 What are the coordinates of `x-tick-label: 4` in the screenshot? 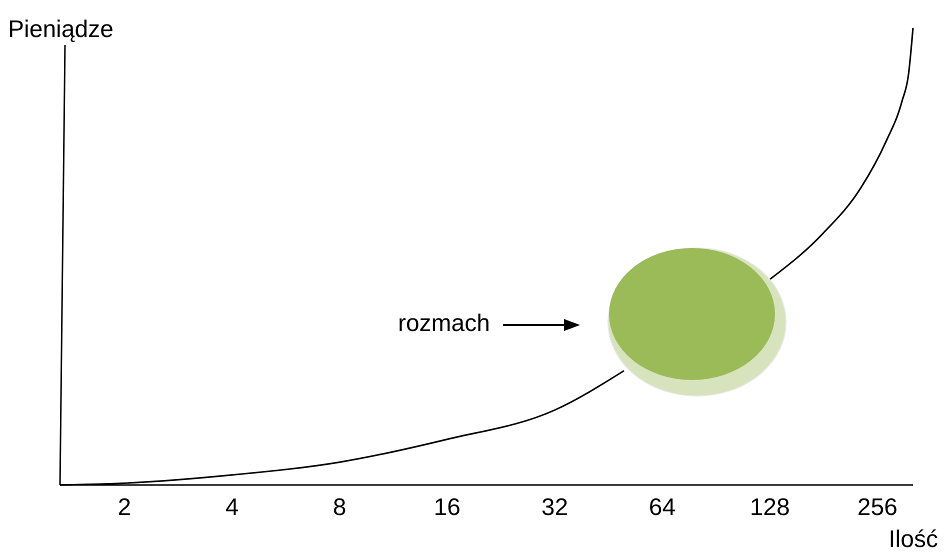 It's located at (232, 507).